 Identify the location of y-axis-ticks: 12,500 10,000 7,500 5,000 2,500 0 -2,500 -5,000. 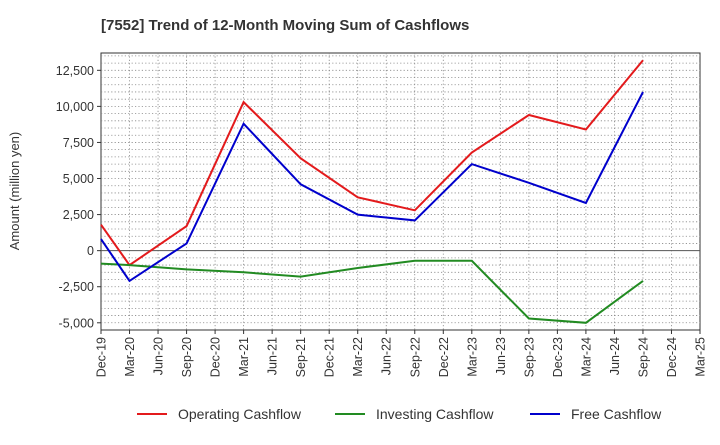
(78, 197).